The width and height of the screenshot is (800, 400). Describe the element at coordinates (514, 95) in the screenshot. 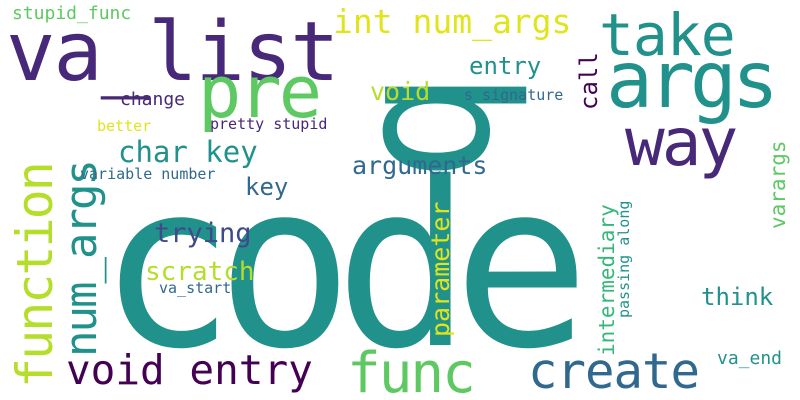

I see `word-signature: s signature` at that location.